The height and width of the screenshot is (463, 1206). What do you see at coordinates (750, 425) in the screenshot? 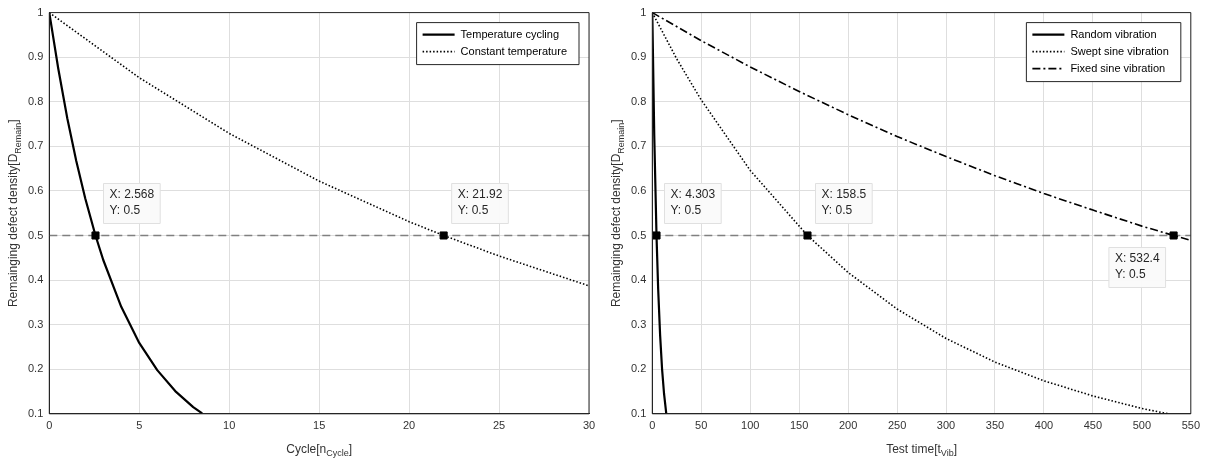
I see `x-tick-label: 100` at bounding box center [750, 425].